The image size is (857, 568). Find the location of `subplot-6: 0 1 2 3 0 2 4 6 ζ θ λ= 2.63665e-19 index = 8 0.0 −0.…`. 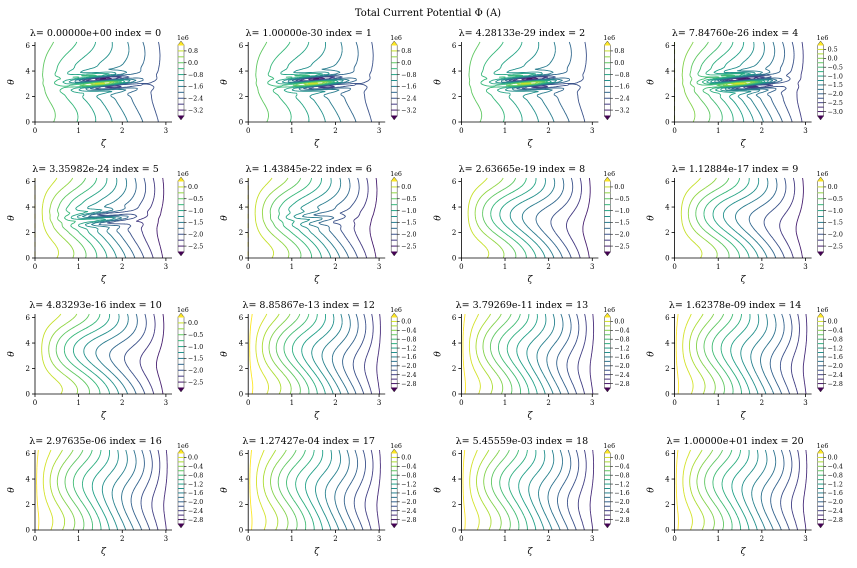

subplot-6: 0 1 2 3 0 2 4 6 ζ θ λ= 2.63665e-19 index = 8 0.0 −0.… is located at coordinates (531, 224).